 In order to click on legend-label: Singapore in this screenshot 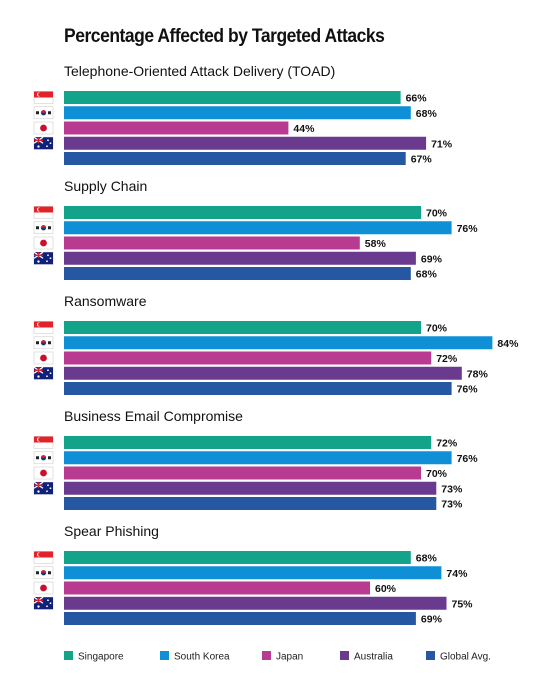, I will do `click(101, 657)`.